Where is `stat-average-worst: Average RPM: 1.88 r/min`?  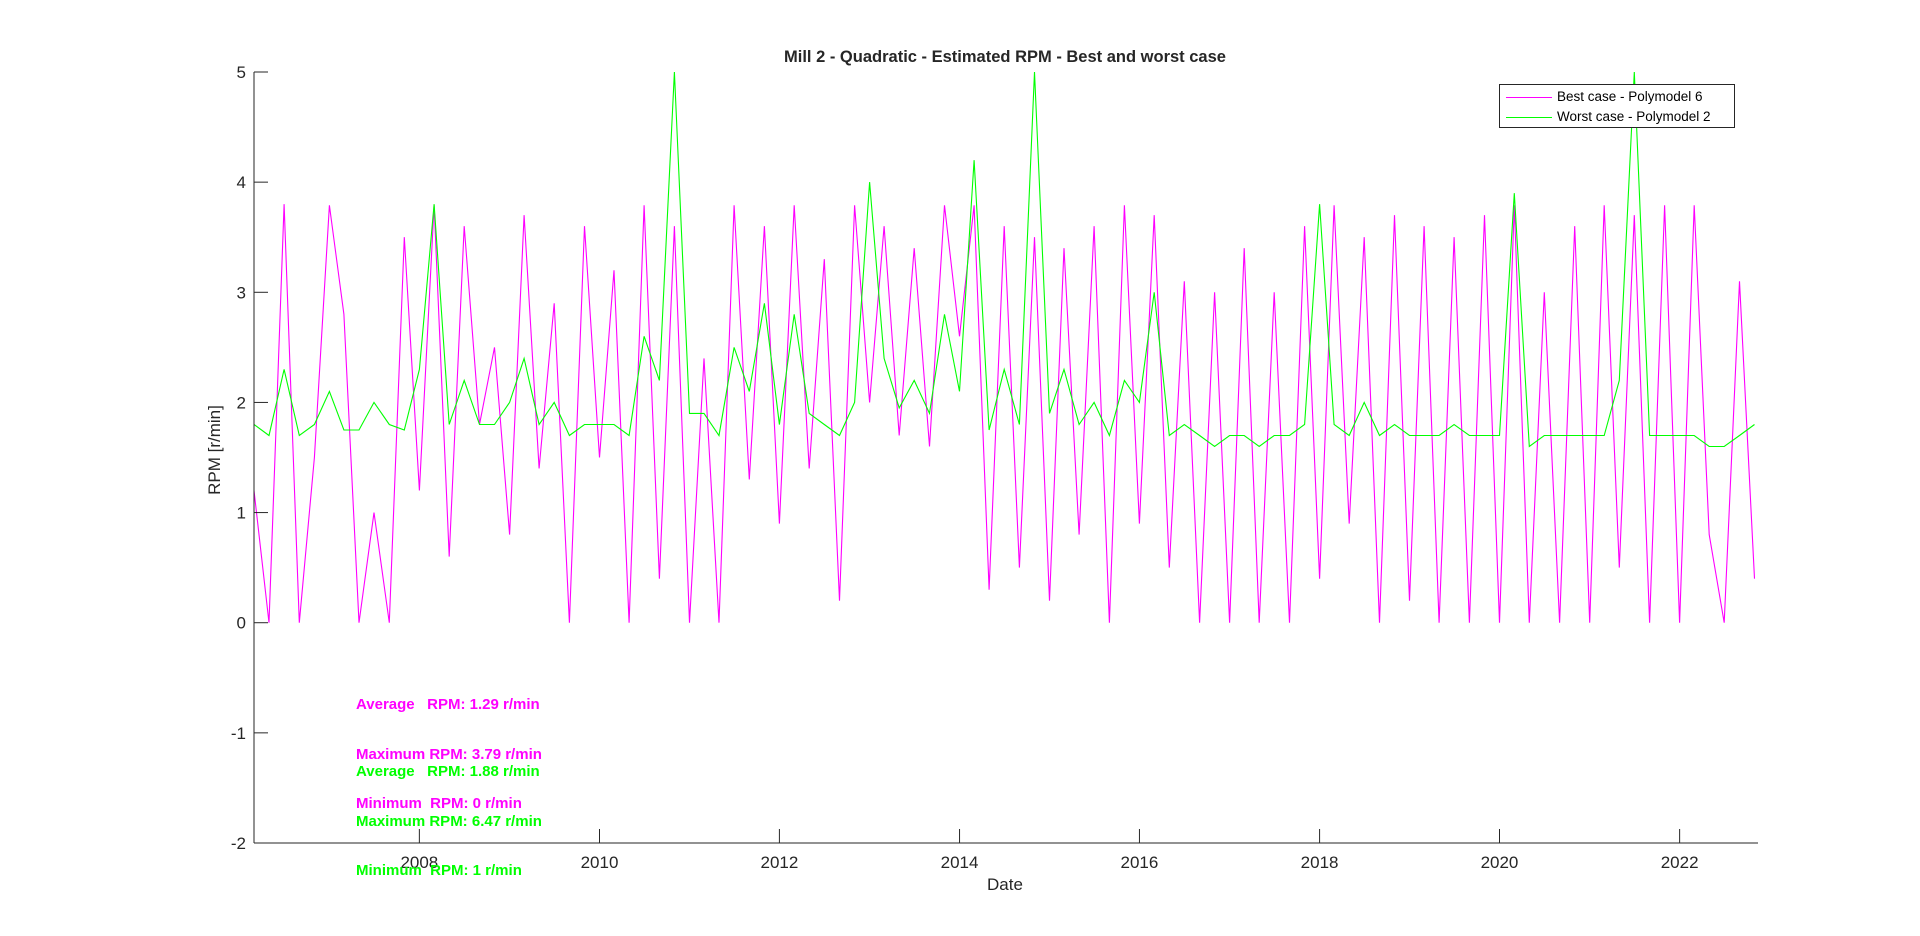 stat-average-worst: Average RPM: 1.88 r/min is located at coordinates (448, 771).